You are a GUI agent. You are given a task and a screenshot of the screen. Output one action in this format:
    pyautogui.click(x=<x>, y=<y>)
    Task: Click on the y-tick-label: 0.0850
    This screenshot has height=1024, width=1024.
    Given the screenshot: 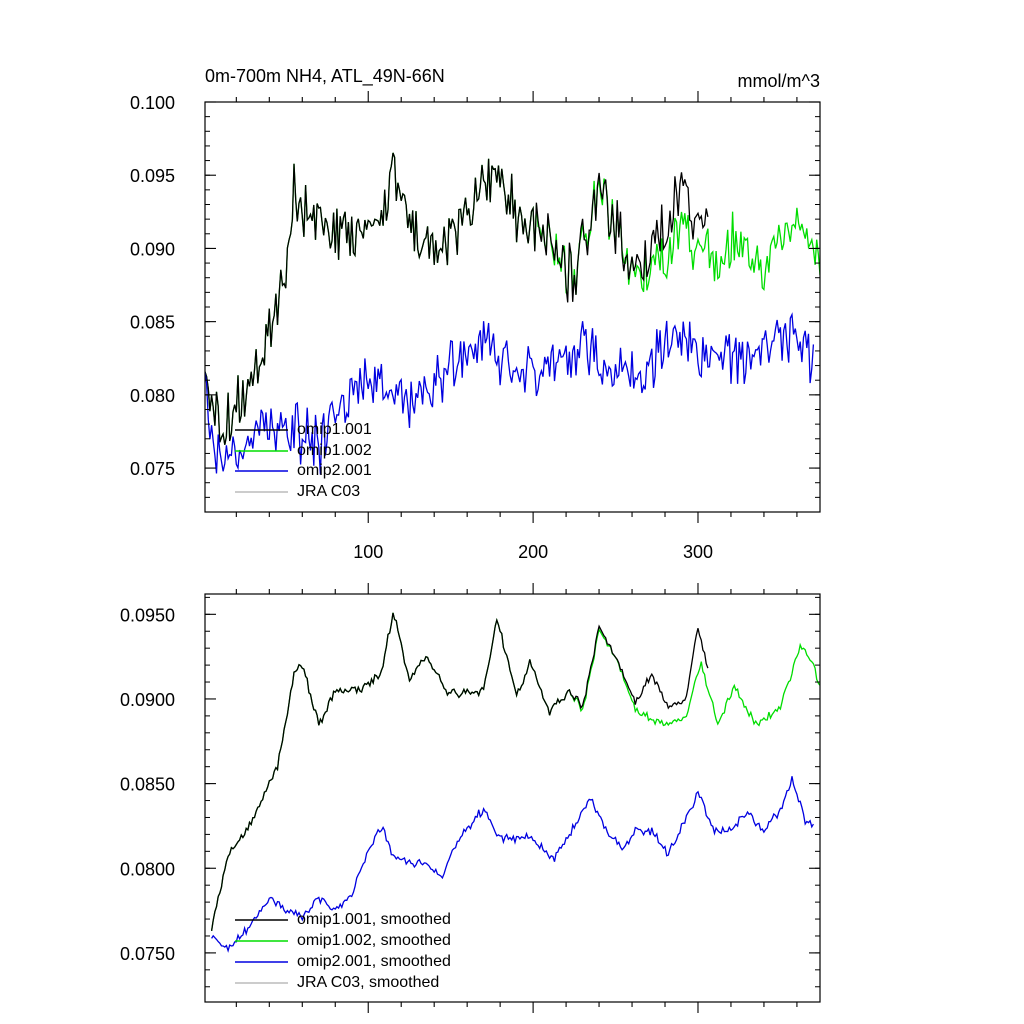 What is the action you would take?
    pyautogui.click(x=147, y=785)
    